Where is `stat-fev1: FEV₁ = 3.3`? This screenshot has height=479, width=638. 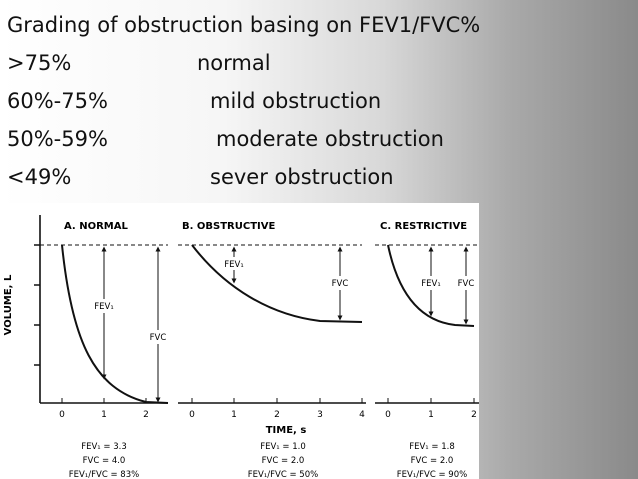 stat-fev1: FEV₁ = 3.3 is located at coordinates (104, 447).